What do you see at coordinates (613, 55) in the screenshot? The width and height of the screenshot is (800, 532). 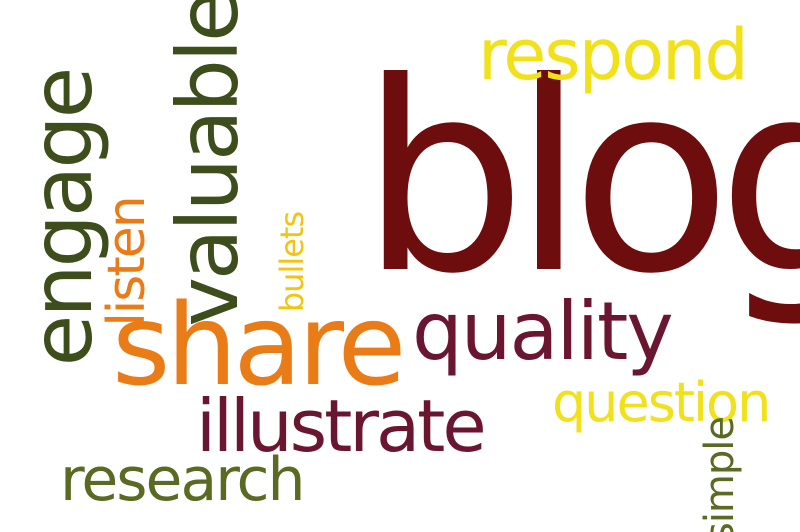 I see `word-respond: respond` at bounding box center [613, 55].